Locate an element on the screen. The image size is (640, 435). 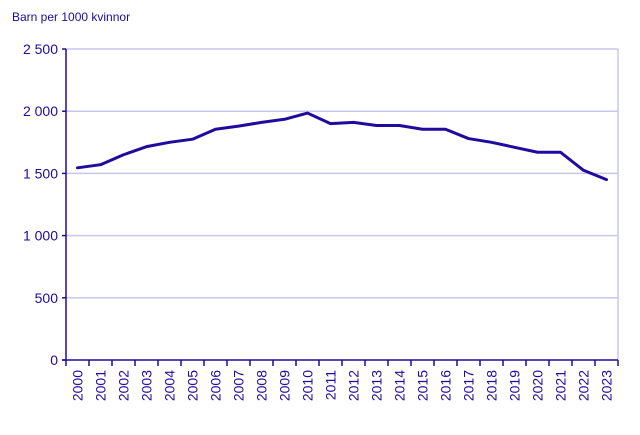
y-axis-title: Barn per 1000 kvinnor is located at coordinates (71, 17).